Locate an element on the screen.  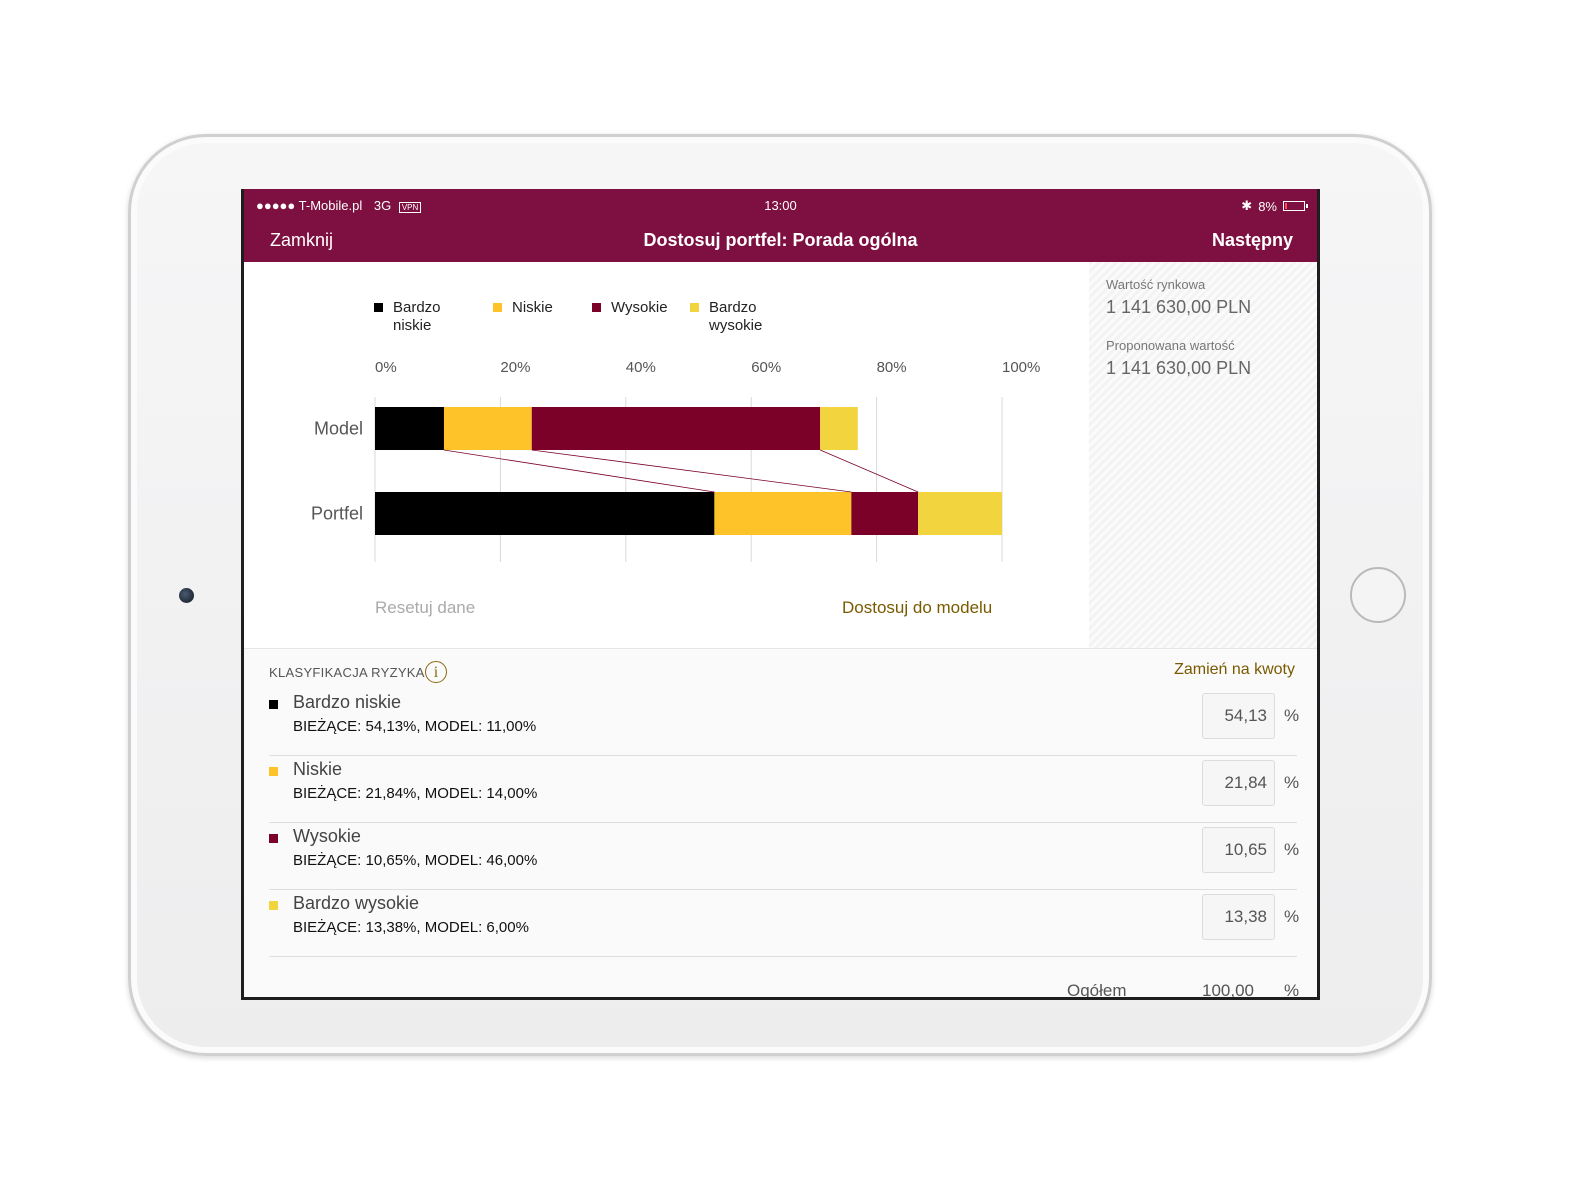
market-value-label: Wartość rynkowa is located at coordinates (1156, 284).